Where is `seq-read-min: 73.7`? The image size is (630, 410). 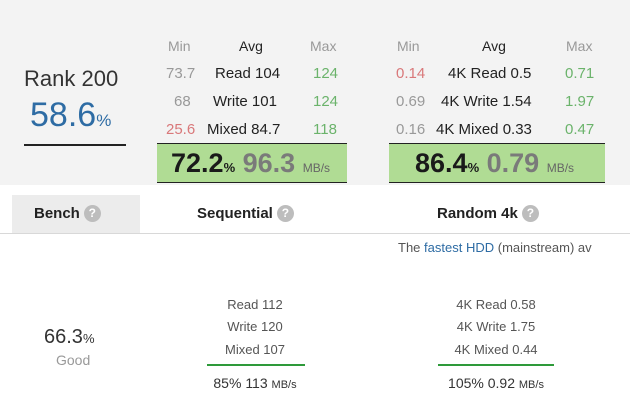
seq-read-min: 73.7 is located at coordinates (181, 73).